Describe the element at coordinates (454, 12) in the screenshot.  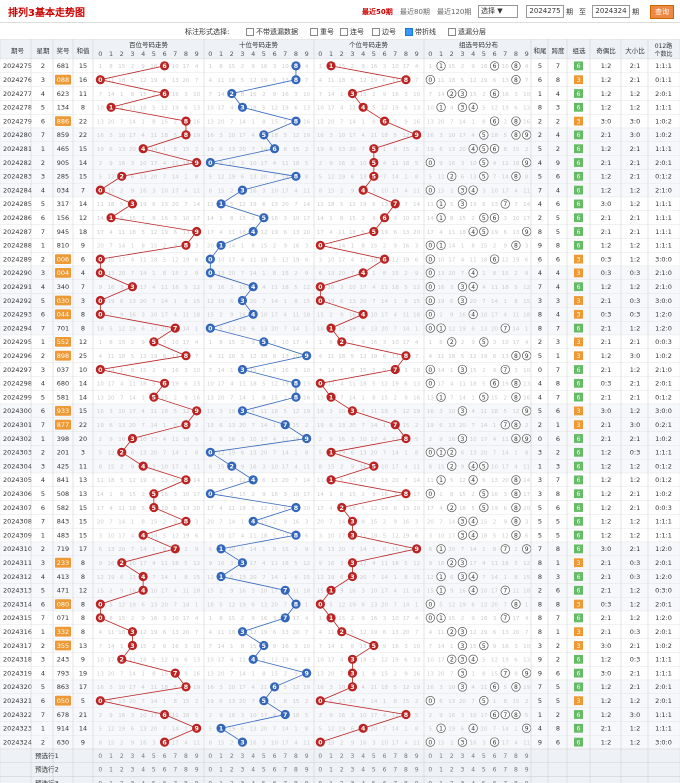
I see `nav-recent-120: 最近120期` at that location.